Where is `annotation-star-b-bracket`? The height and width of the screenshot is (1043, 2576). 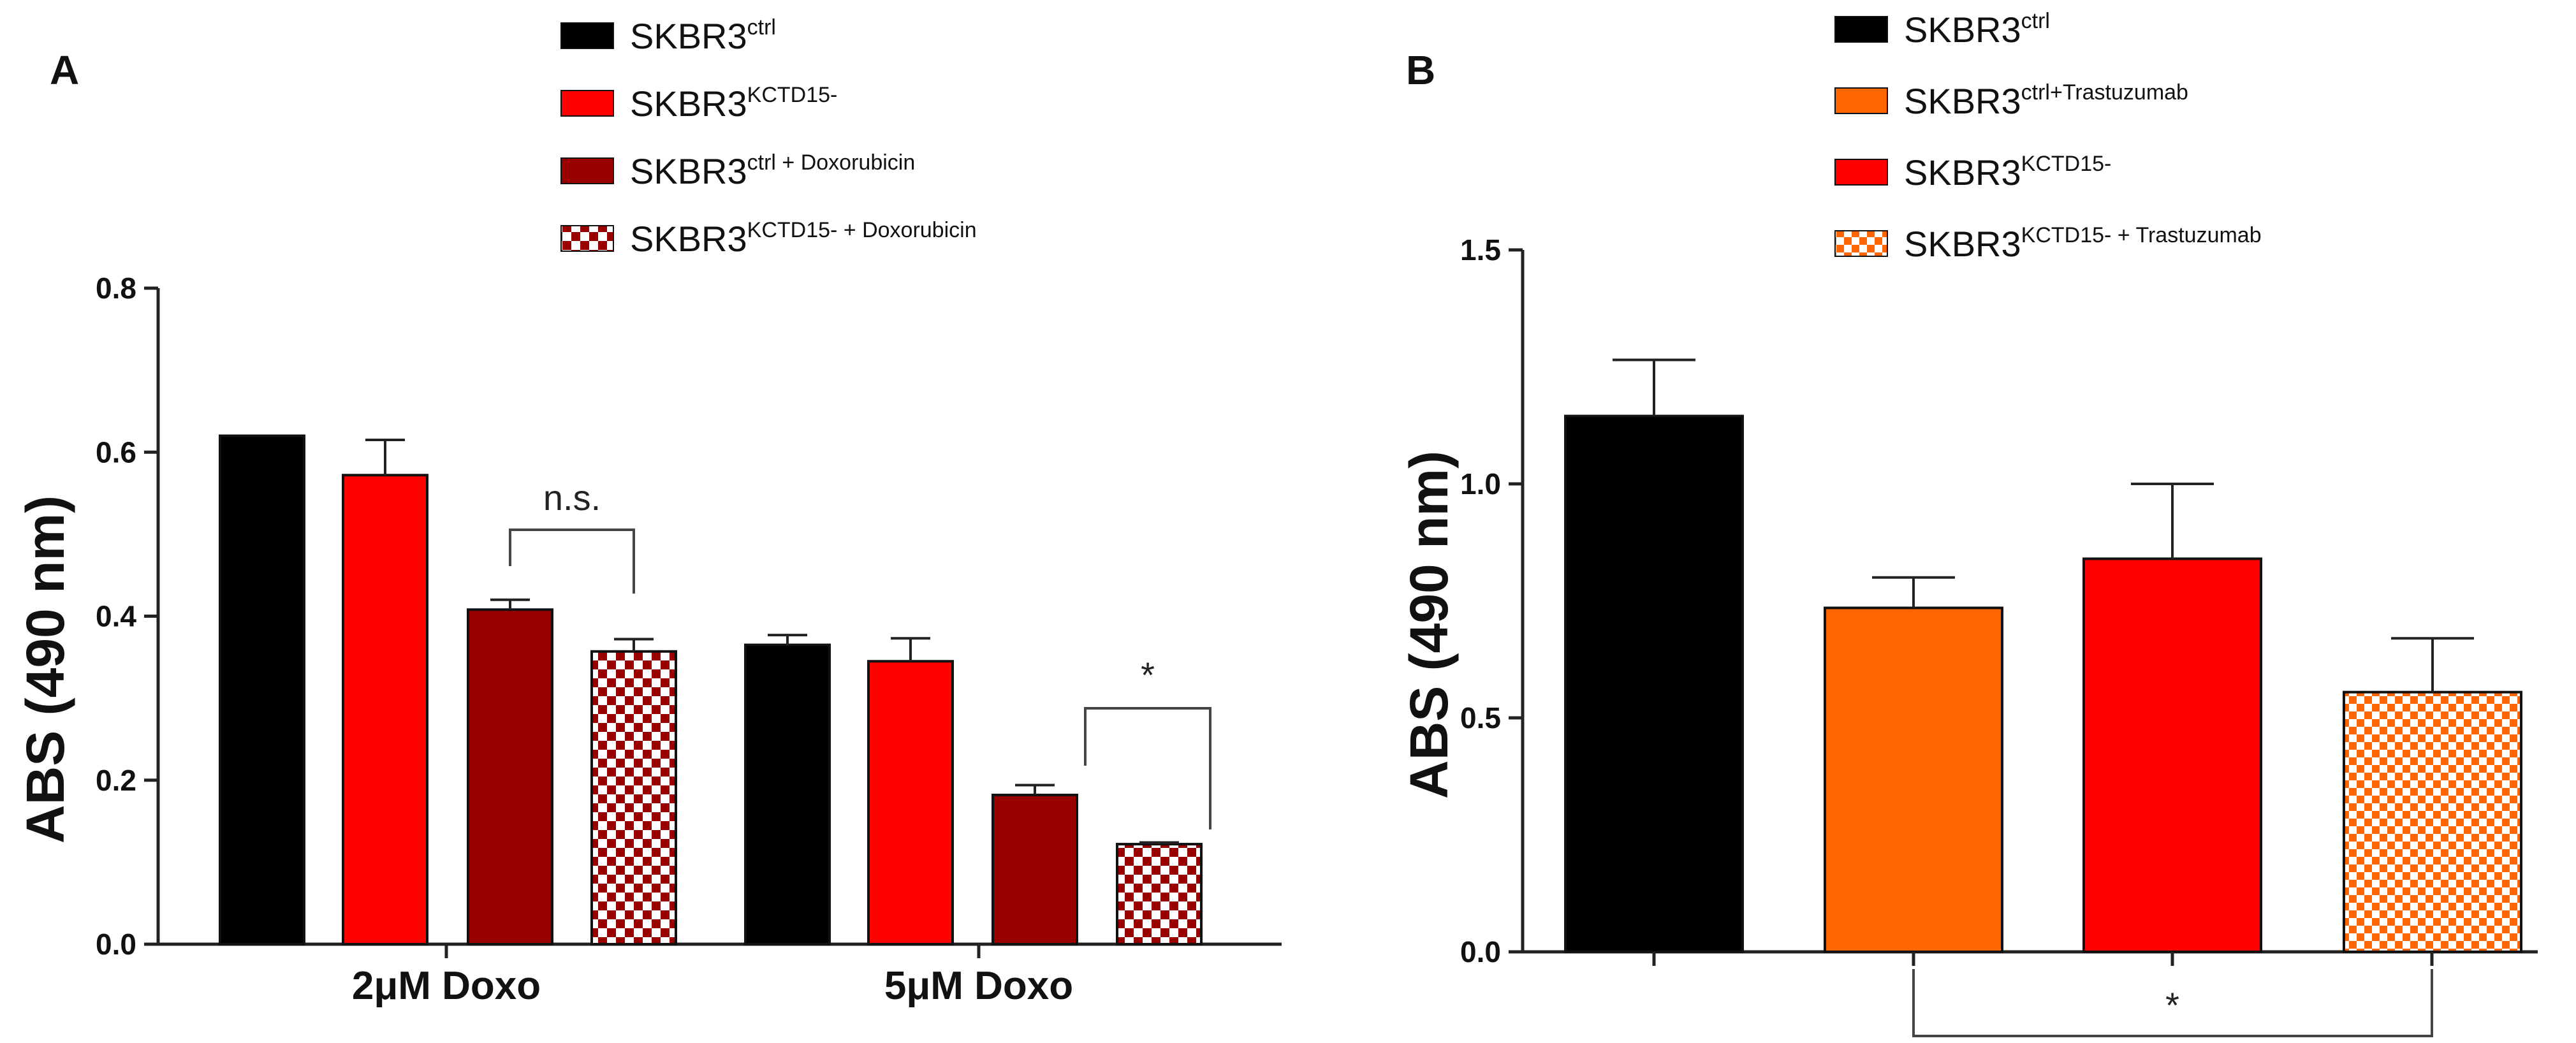 annotation-star-b-bracket is located at coordinates (2172, 1003).